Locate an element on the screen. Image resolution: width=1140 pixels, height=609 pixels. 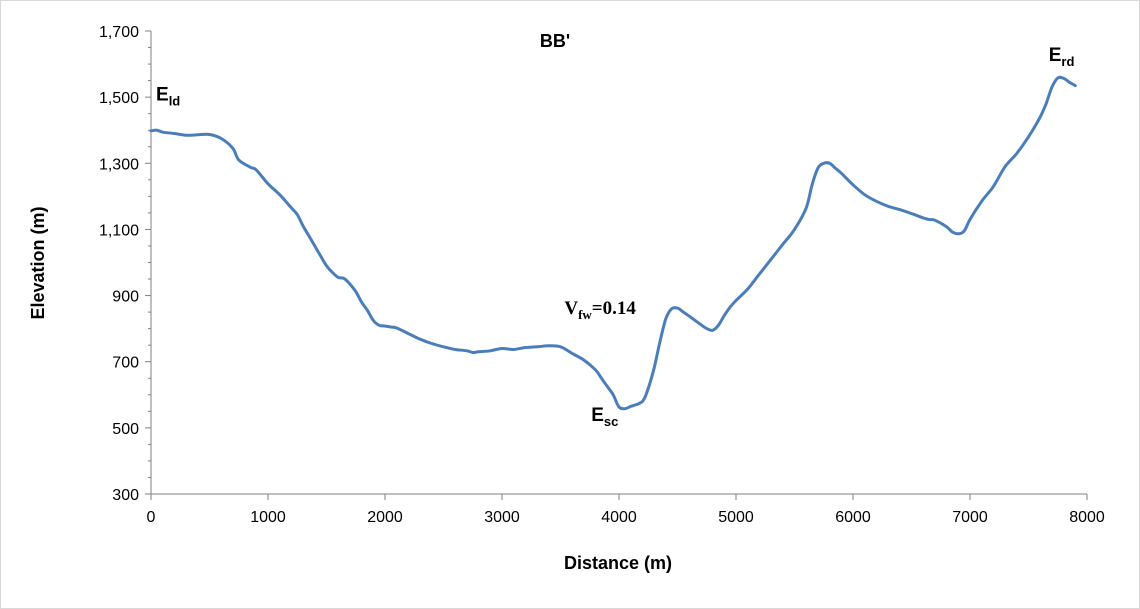
x-axis-ticks: 0 1000 2000 3000 4000 5000 6000 7000 8000 is located at coordinates (626, 510).